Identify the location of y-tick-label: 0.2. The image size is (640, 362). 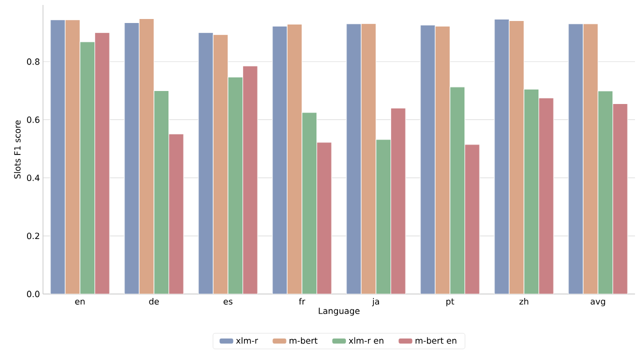
(33, 236).